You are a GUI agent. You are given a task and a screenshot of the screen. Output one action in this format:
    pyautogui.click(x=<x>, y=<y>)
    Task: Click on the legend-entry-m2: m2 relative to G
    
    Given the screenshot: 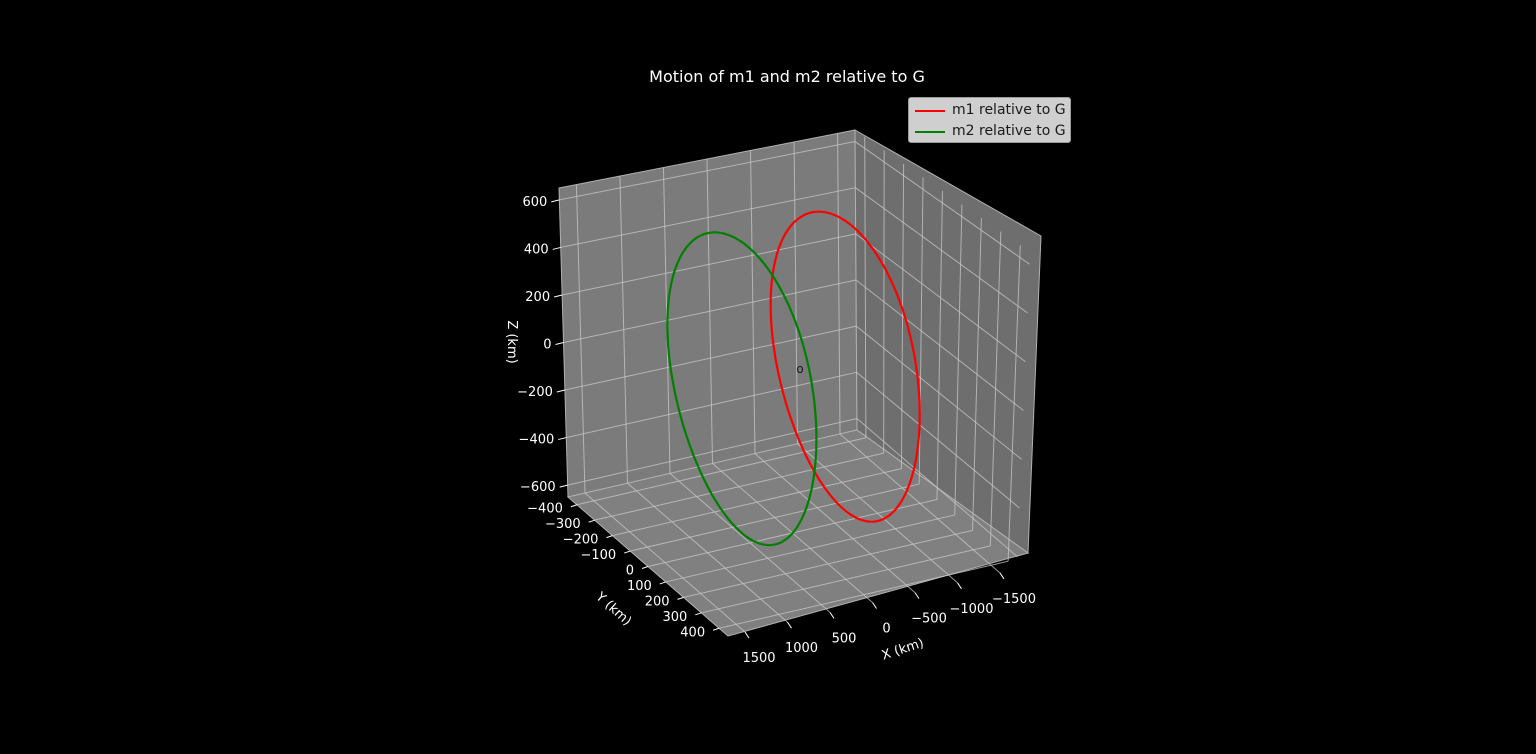 What is the action you would take?
    pyautogui.click(x=989, y=131)
    